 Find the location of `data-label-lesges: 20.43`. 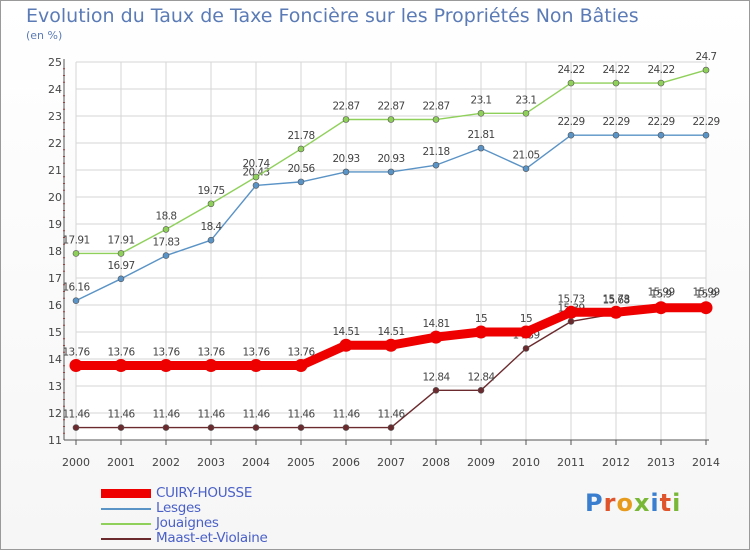

data-label-lesges: 20.43 is located at coordinates (255, 172).